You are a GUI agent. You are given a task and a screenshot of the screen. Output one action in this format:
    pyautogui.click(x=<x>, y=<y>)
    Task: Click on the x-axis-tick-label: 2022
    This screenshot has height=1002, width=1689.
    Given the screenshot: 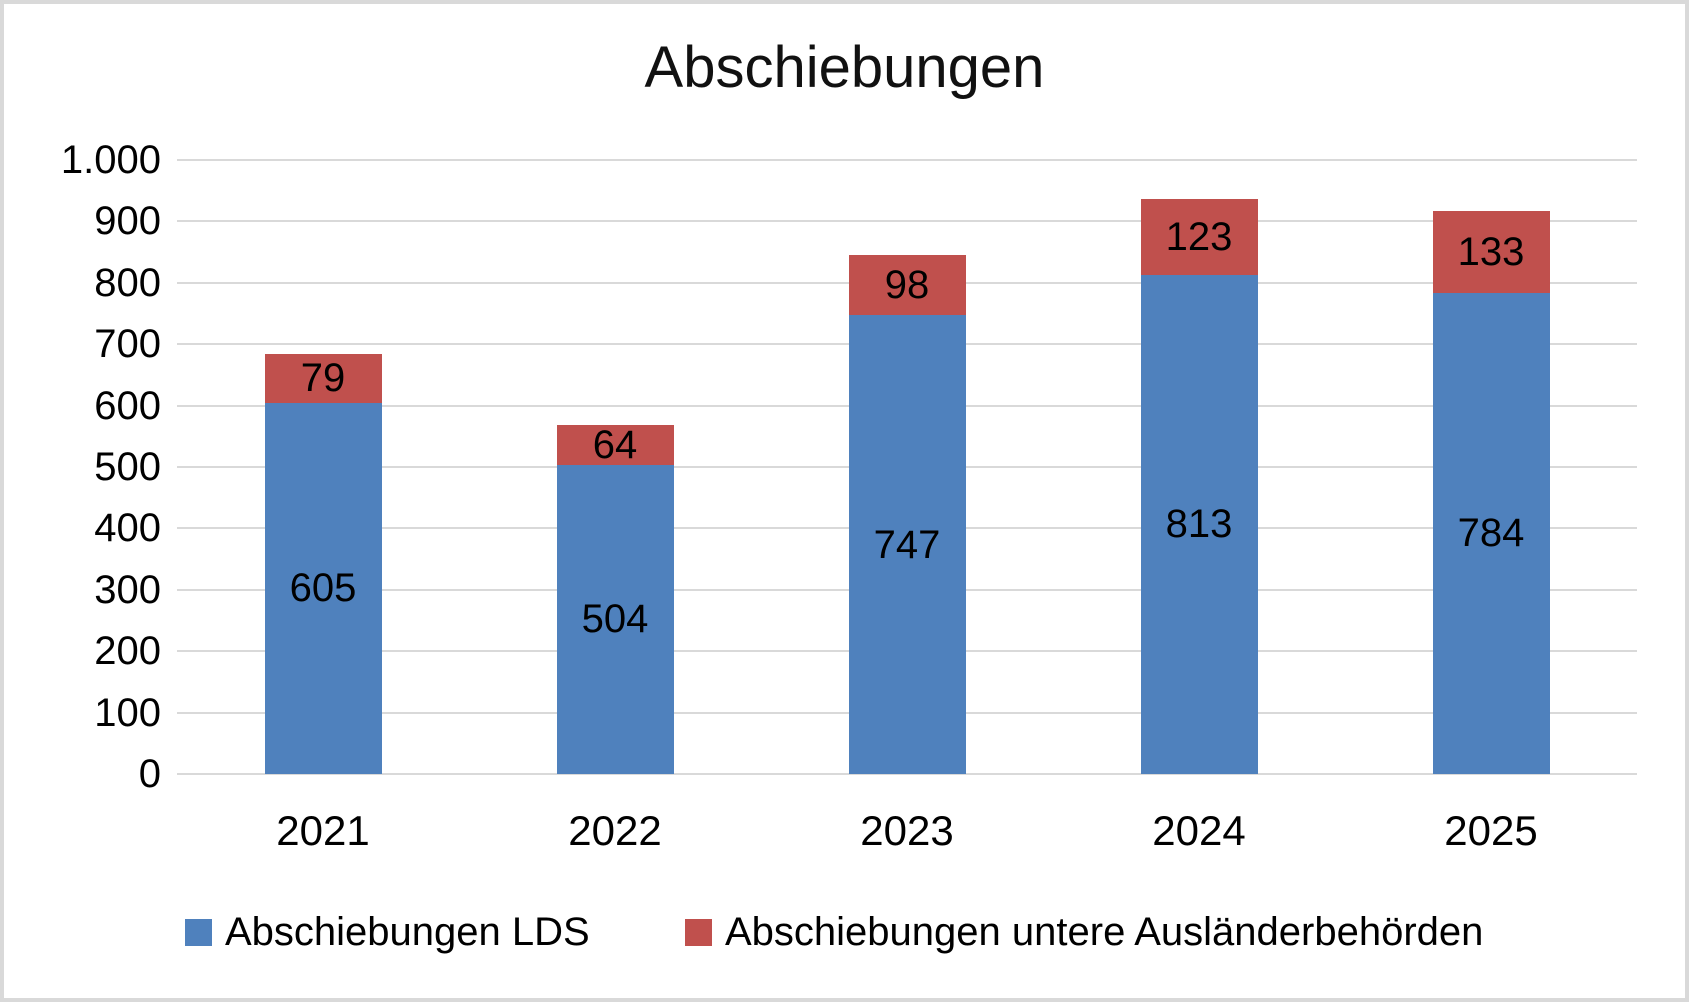 What is the action you would take?
    pyautogui.click(x=615, y=830)
    